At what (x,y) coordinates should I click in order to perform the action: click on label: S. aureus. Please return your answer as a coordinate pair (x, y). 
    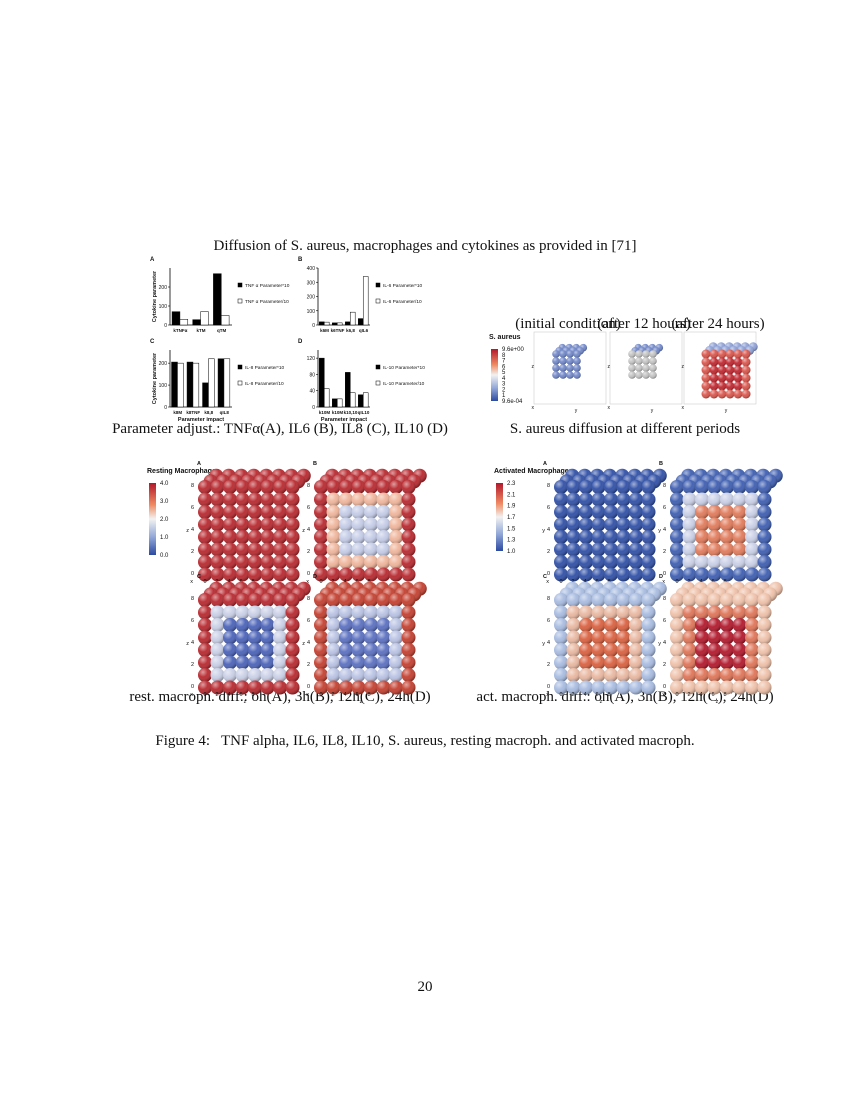
    Looking at the image, I should click on (505, 337).